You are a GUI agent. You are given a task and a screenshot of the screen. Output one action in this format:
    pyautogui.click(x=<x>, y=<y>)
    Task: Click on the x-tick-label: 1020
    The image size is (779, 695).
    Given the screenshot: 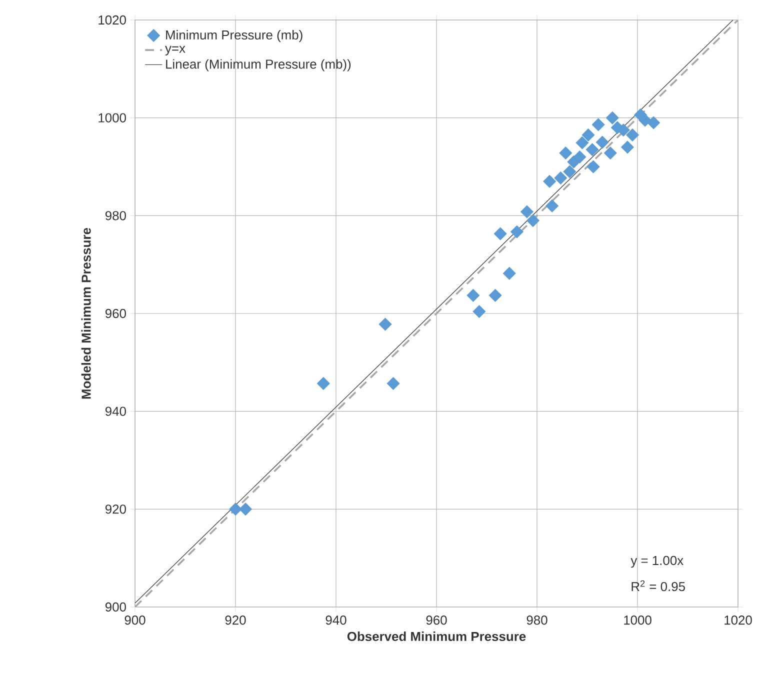 What is the action you would take?
    pyautogui.click(x=738, y=620)
    